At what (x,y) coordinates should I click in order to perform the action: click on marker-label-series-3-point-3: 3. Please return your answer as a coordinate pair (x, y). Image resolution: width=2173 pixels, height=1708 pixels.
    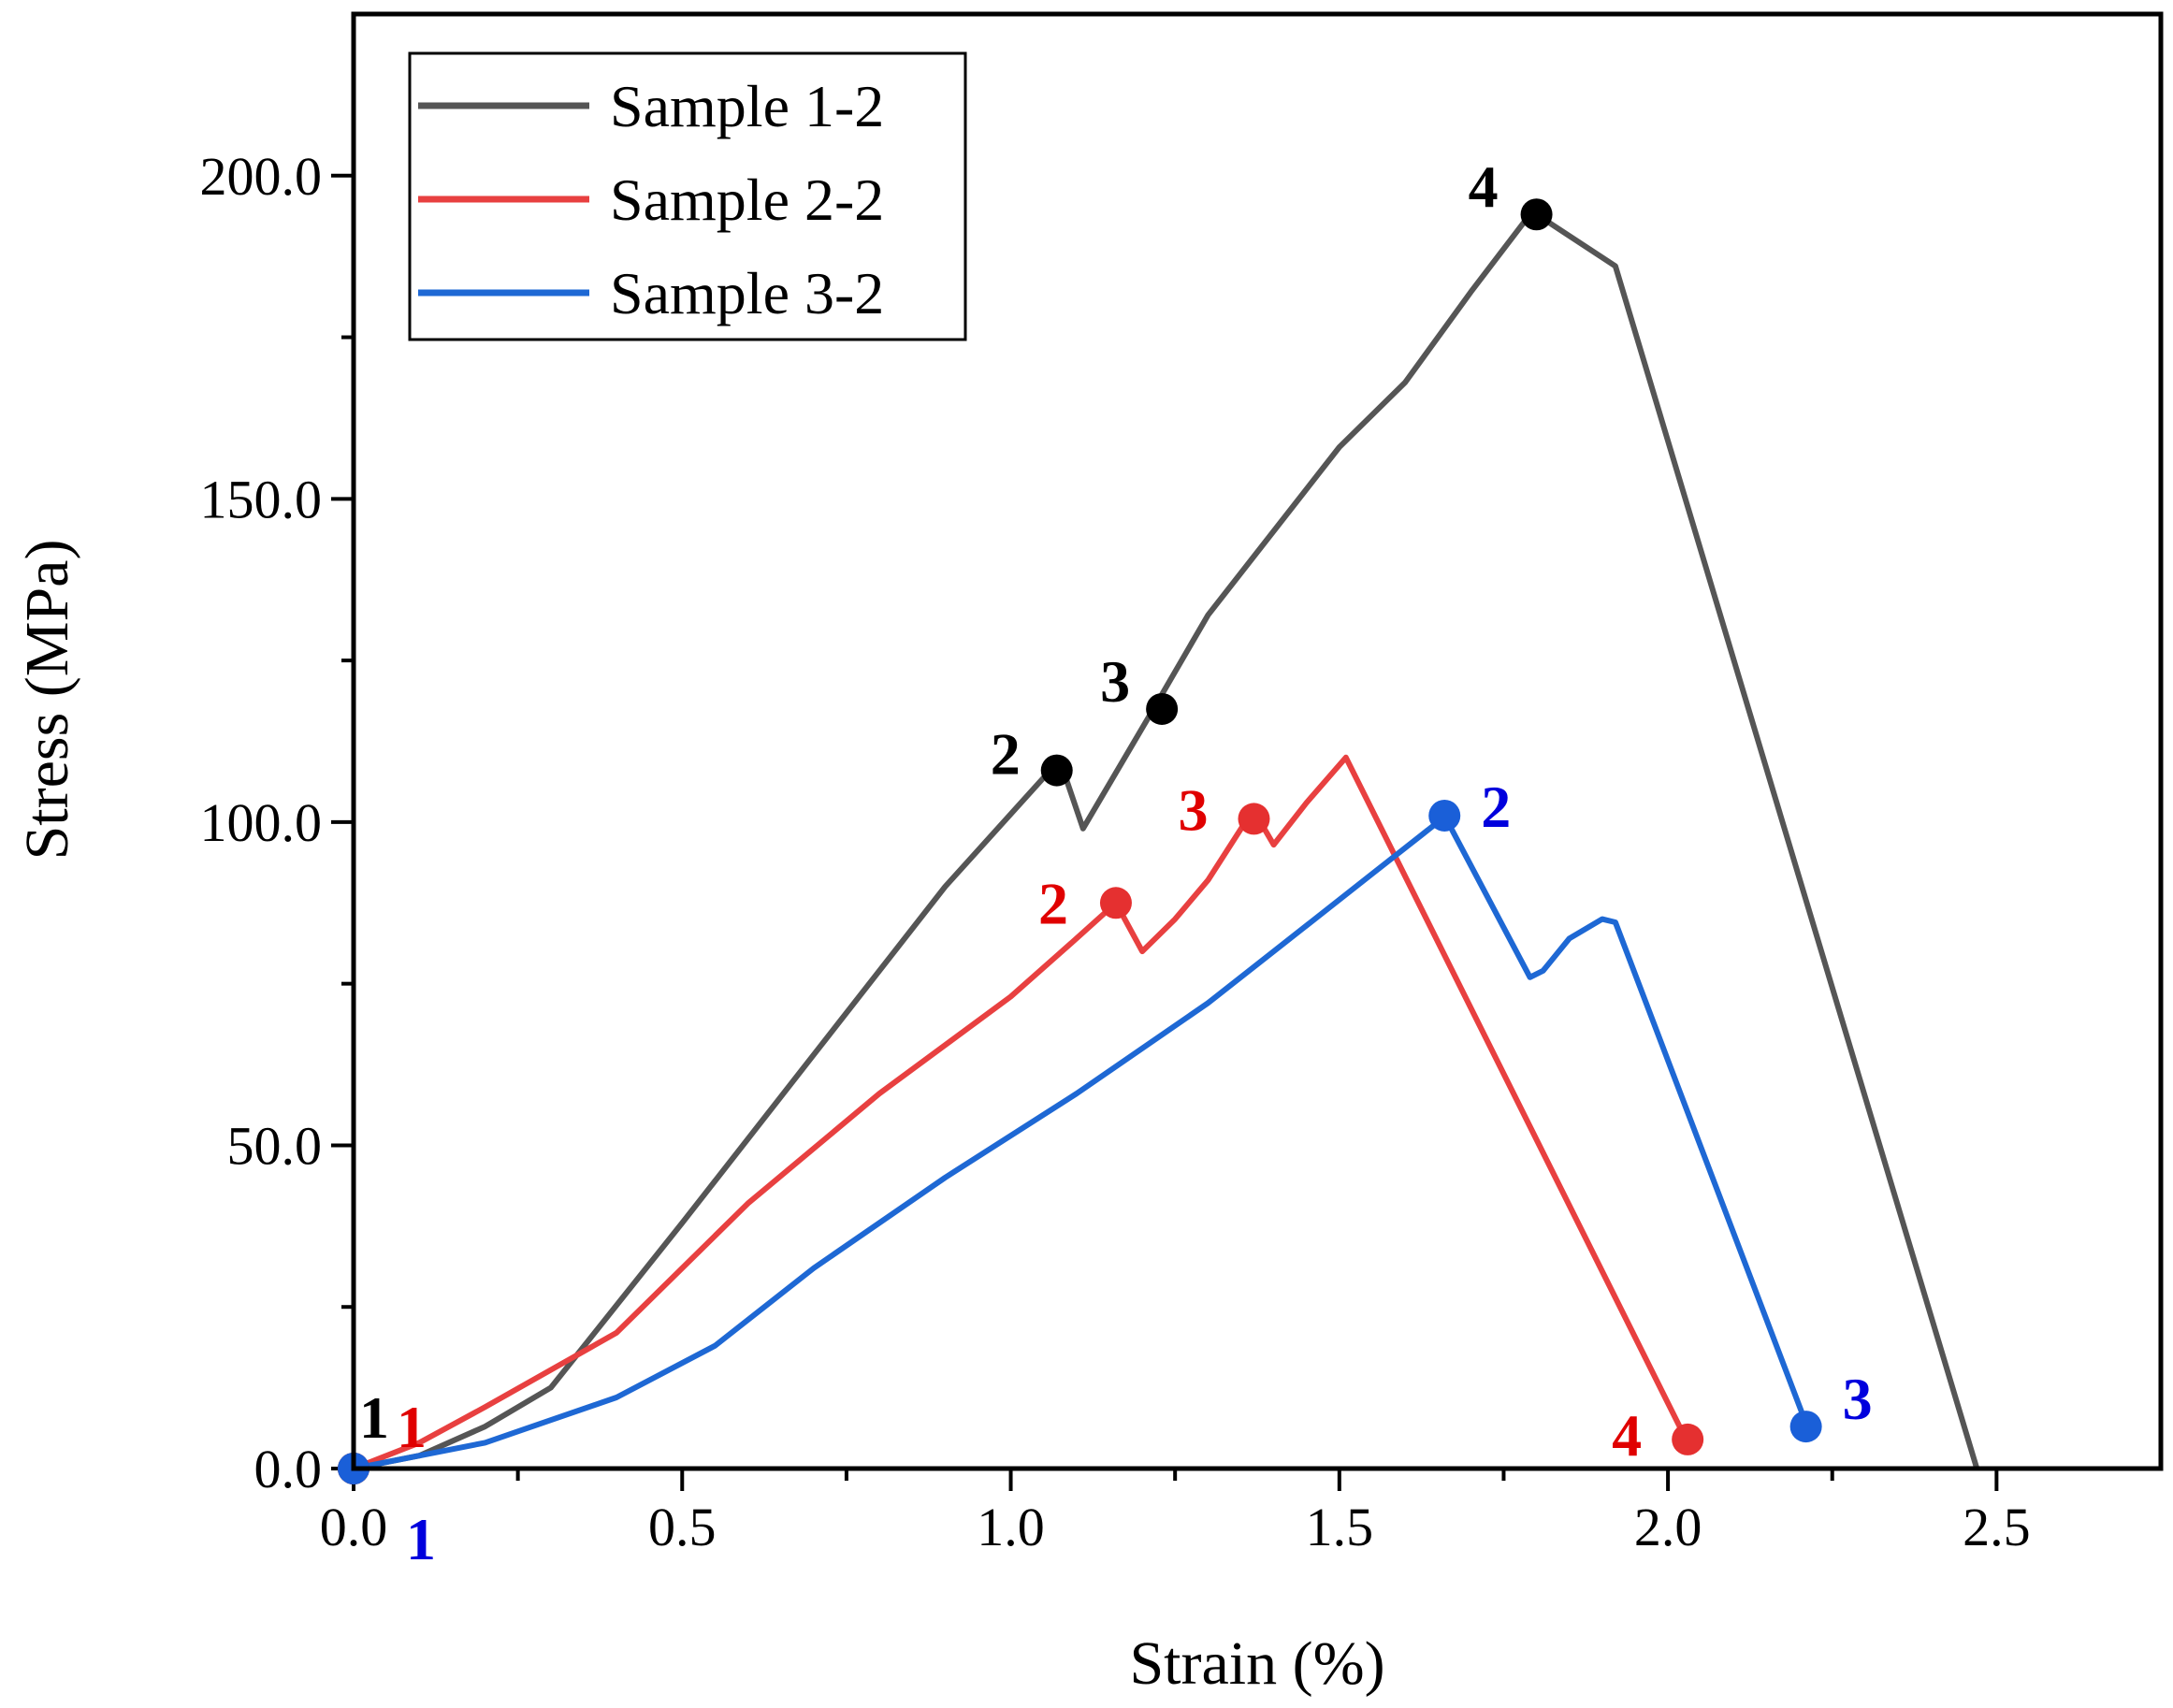
    Looking at the image, I should click on (1858, 1399).